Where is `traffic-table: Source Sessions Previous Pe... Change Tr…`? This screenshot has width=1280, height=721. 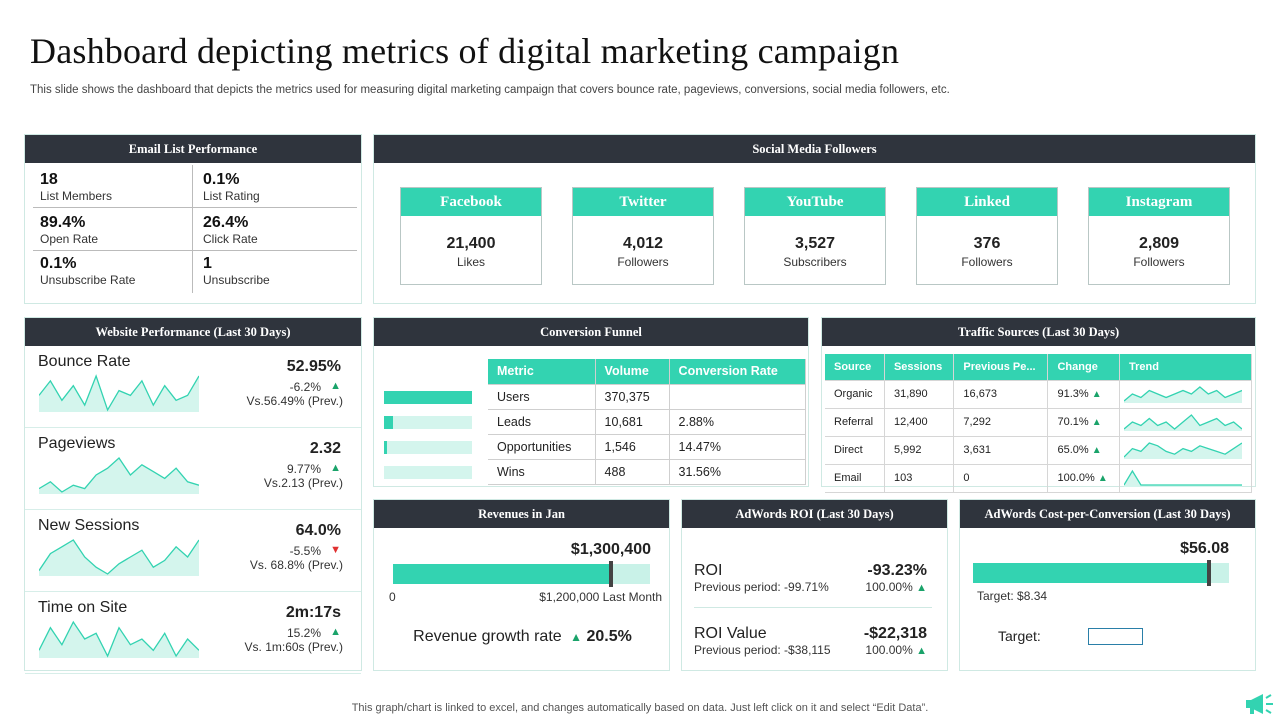 traffic-table: Source Sessions Previous Pe... Change Tr… is located at coordinates (1038, 423).